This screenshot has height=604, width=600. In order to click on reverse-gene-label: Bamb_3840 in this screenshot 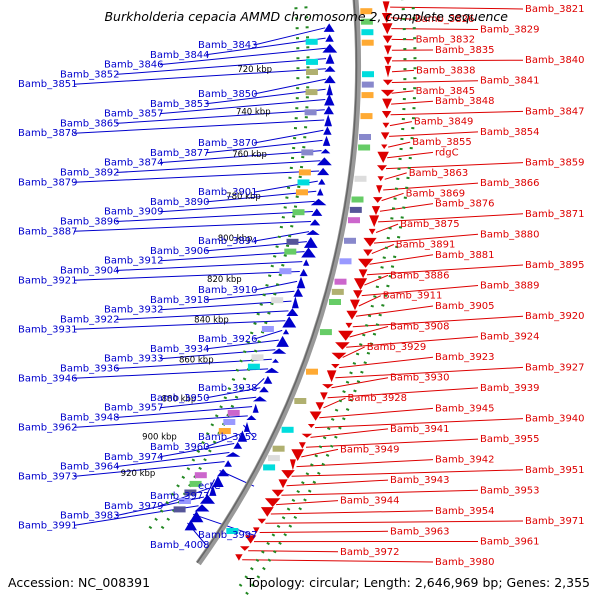, I will do `click(555, 60)`.